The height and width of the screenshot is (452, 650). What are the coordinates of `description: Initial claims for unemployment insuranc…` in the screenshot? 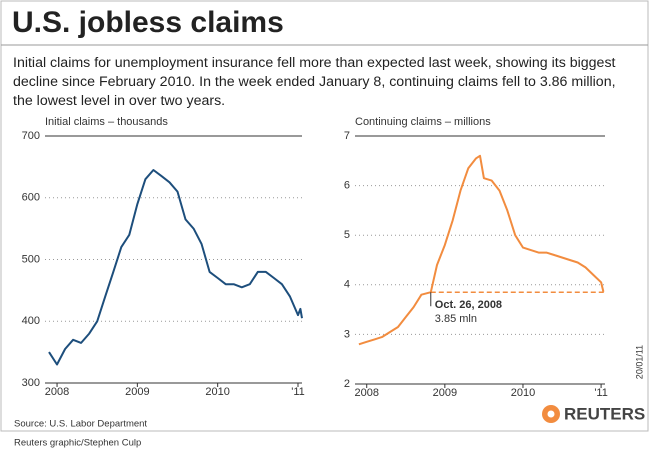 It's located at (314, 82).